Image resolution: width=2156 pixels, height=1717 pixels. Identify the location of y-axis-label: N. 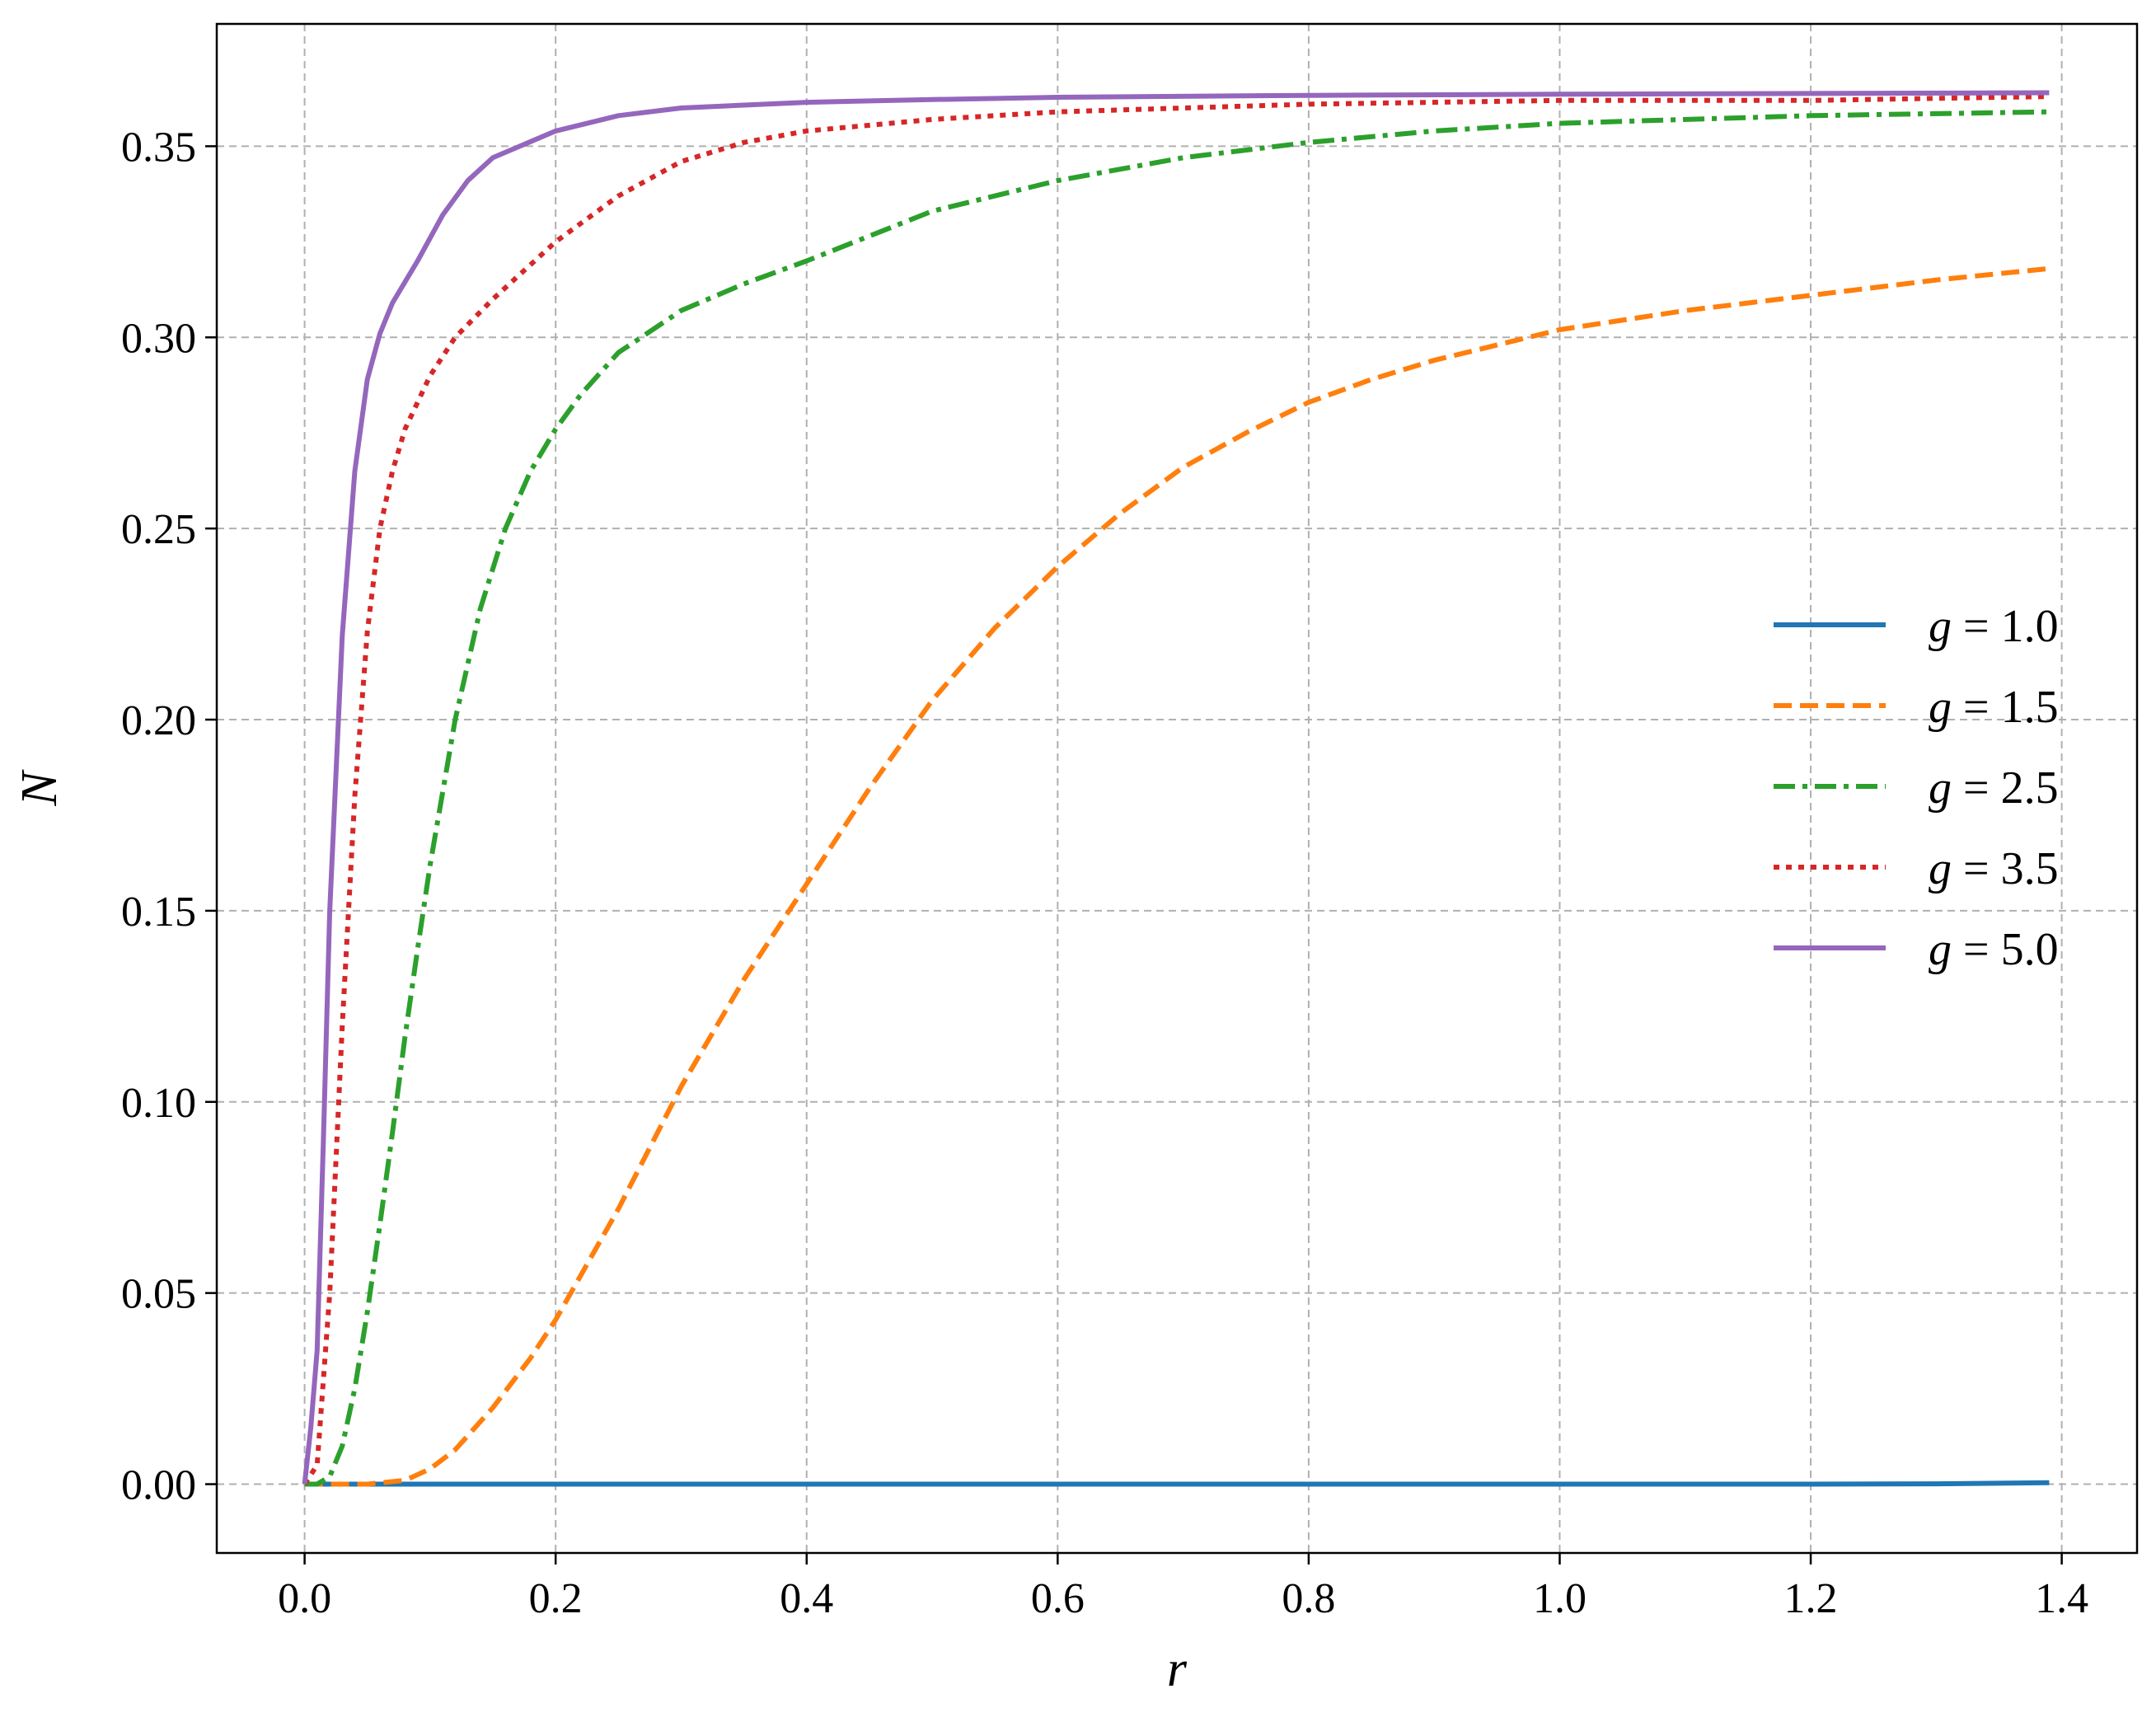
(40, 788).